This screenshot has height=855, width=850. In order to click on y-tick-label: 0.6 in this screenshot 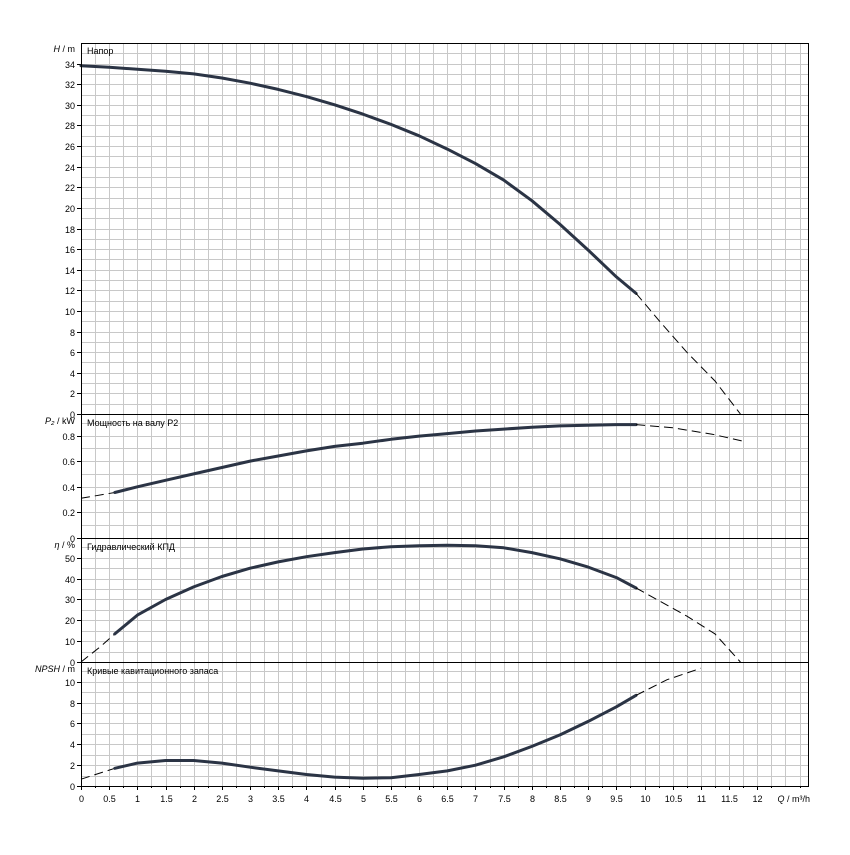, I will do `click(68, 462)`.